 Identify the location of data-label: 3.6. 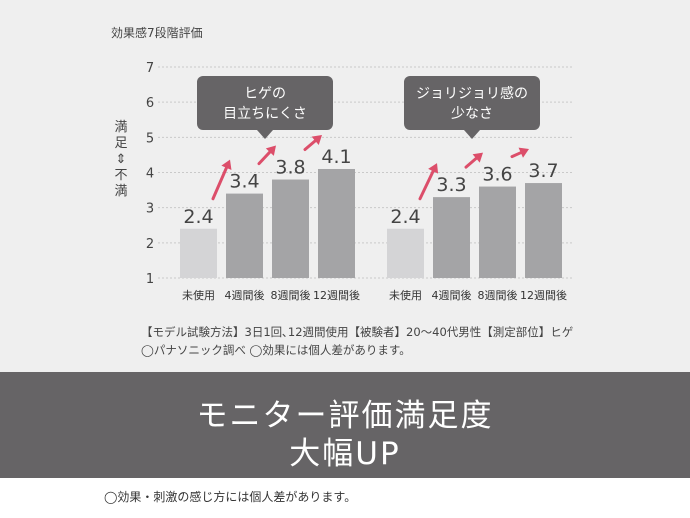
(497, 175).